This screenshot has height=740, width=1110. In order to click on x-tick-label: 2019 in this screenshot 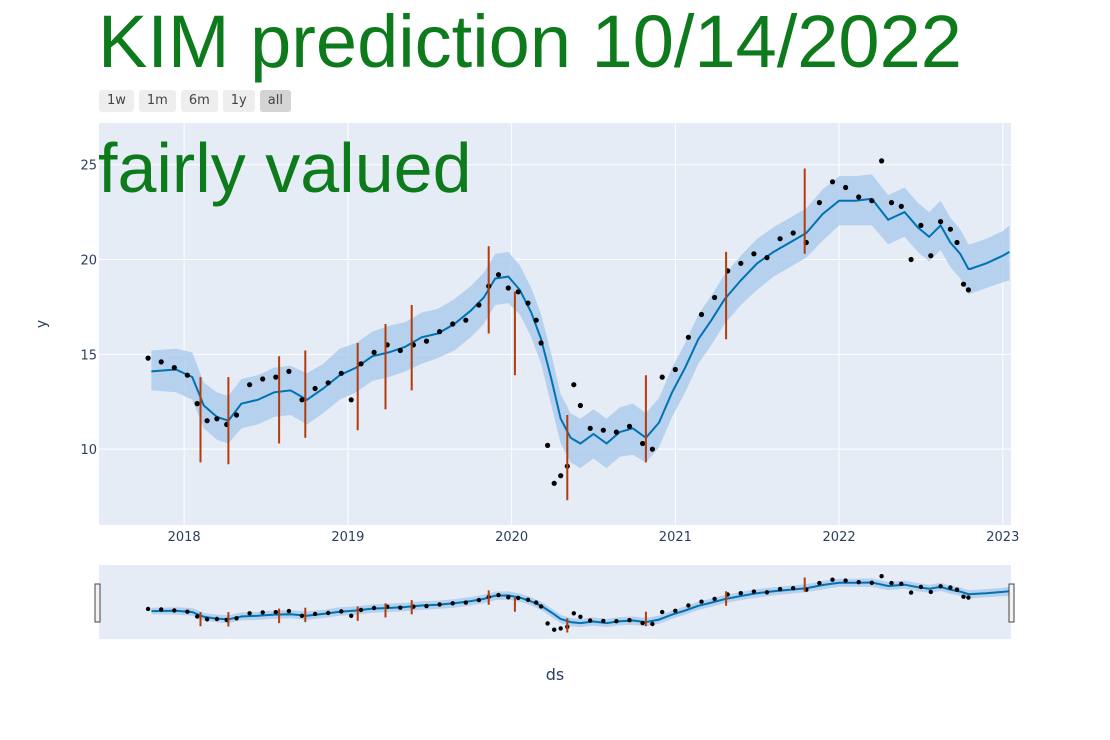, I will do `click(347, 537)`.